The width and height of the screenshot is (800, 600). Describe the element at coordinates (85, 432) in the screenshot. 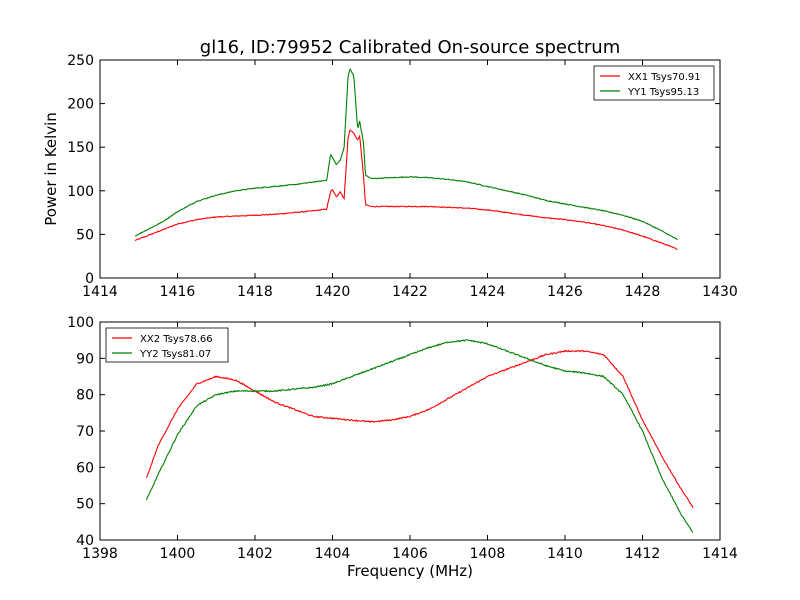

I see `y-tick-label: 70` at that location.